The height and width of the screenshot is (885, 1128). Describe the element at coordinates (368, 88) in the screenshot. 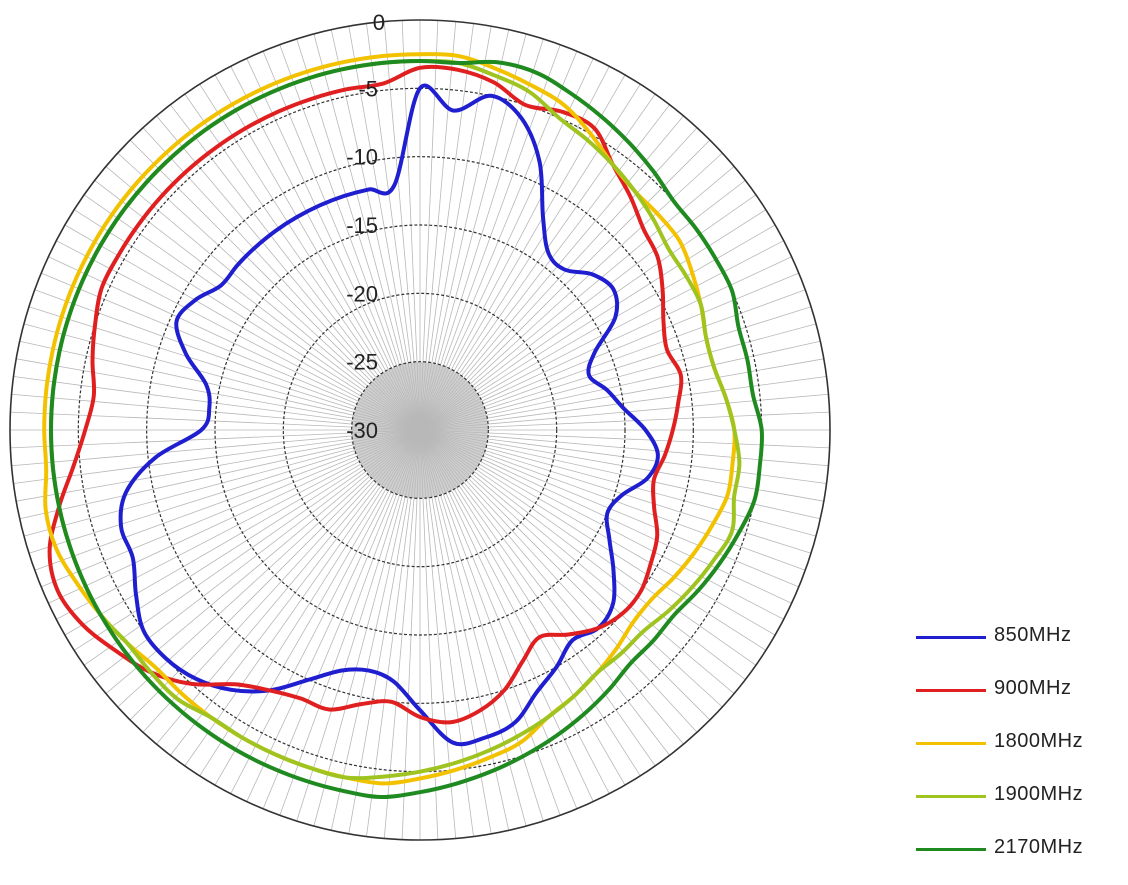

I see `radial-tick-label: -5` at that location.